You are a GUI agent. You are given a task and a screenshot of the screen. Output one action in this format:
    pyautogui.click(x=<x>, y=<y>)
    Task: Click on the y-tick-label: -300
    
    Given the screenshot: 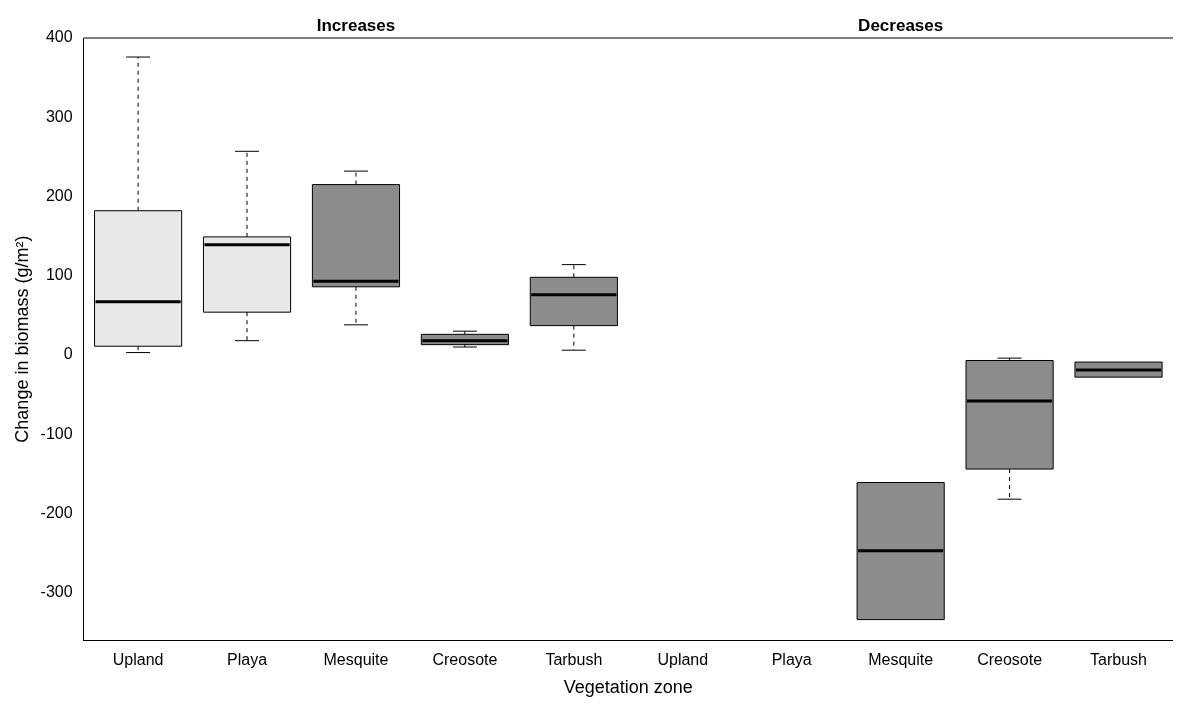 What is the action you would take?
    pyautogui.click(x=56, y=592)
    